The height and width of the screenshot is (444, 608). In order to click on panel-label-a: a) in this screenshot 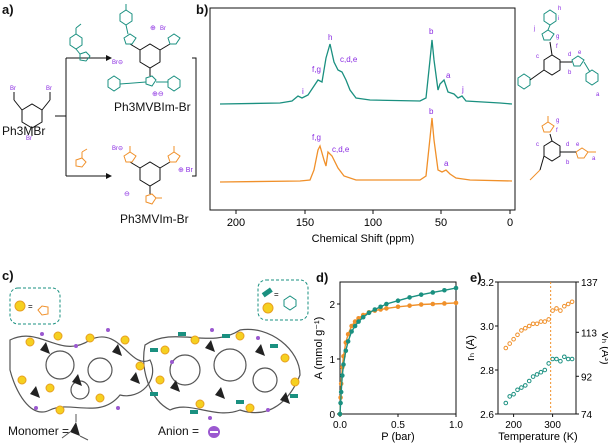, I will do `click(8, 9)`.